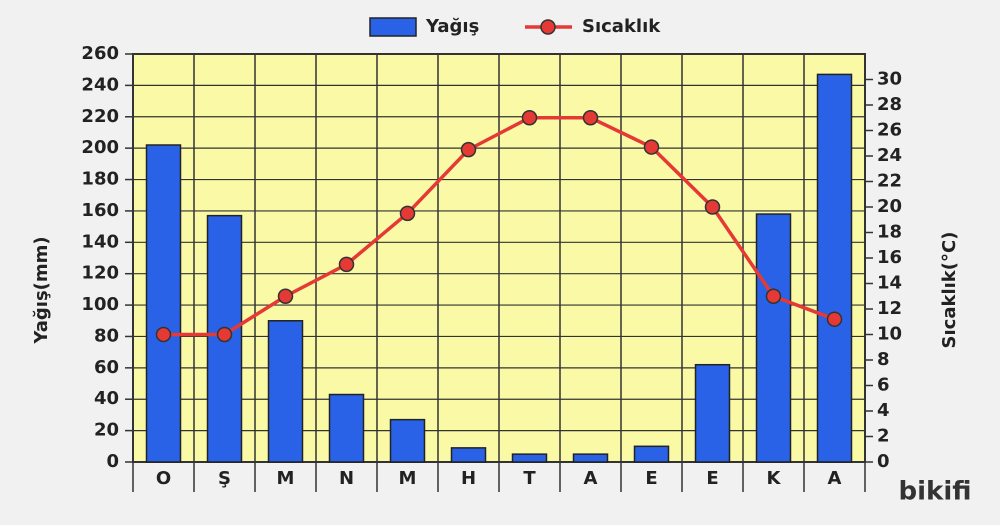 The width and height of the screenshot is (1000, 525). What do you see at coordinates (889, 104) in the screenshot?
I see `y2-tick-label: 28` at bounding box center [889, 104].